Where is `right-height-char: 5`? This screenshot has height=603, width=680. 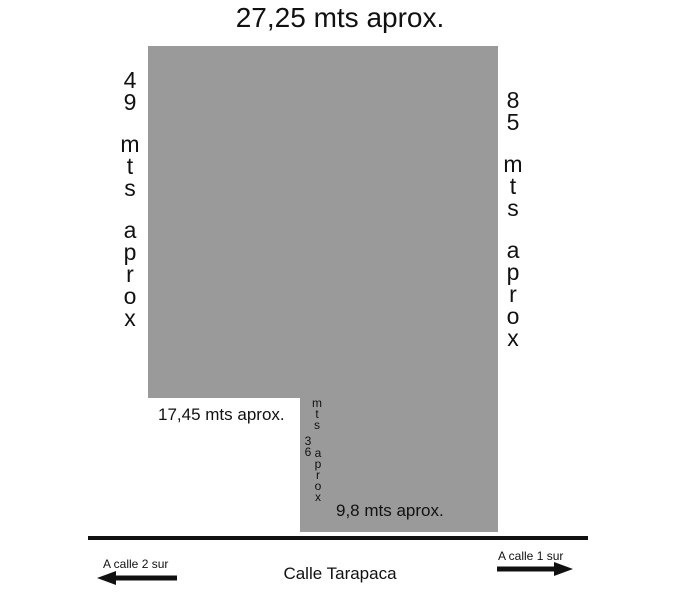
right-height-char: 5 is located at coordinates (513, 122).